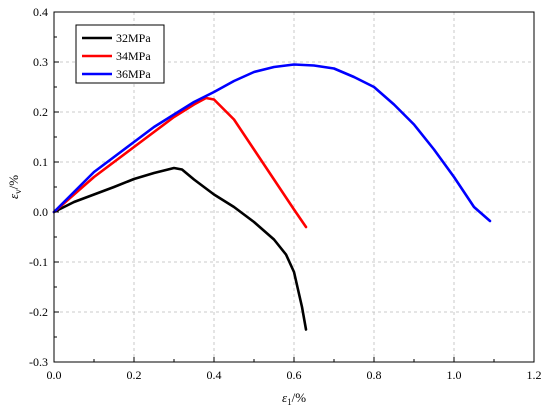  Describe the element at coordinates (214, 375) in the screenshot. I see `x-tick-label: 0.4` at that location.